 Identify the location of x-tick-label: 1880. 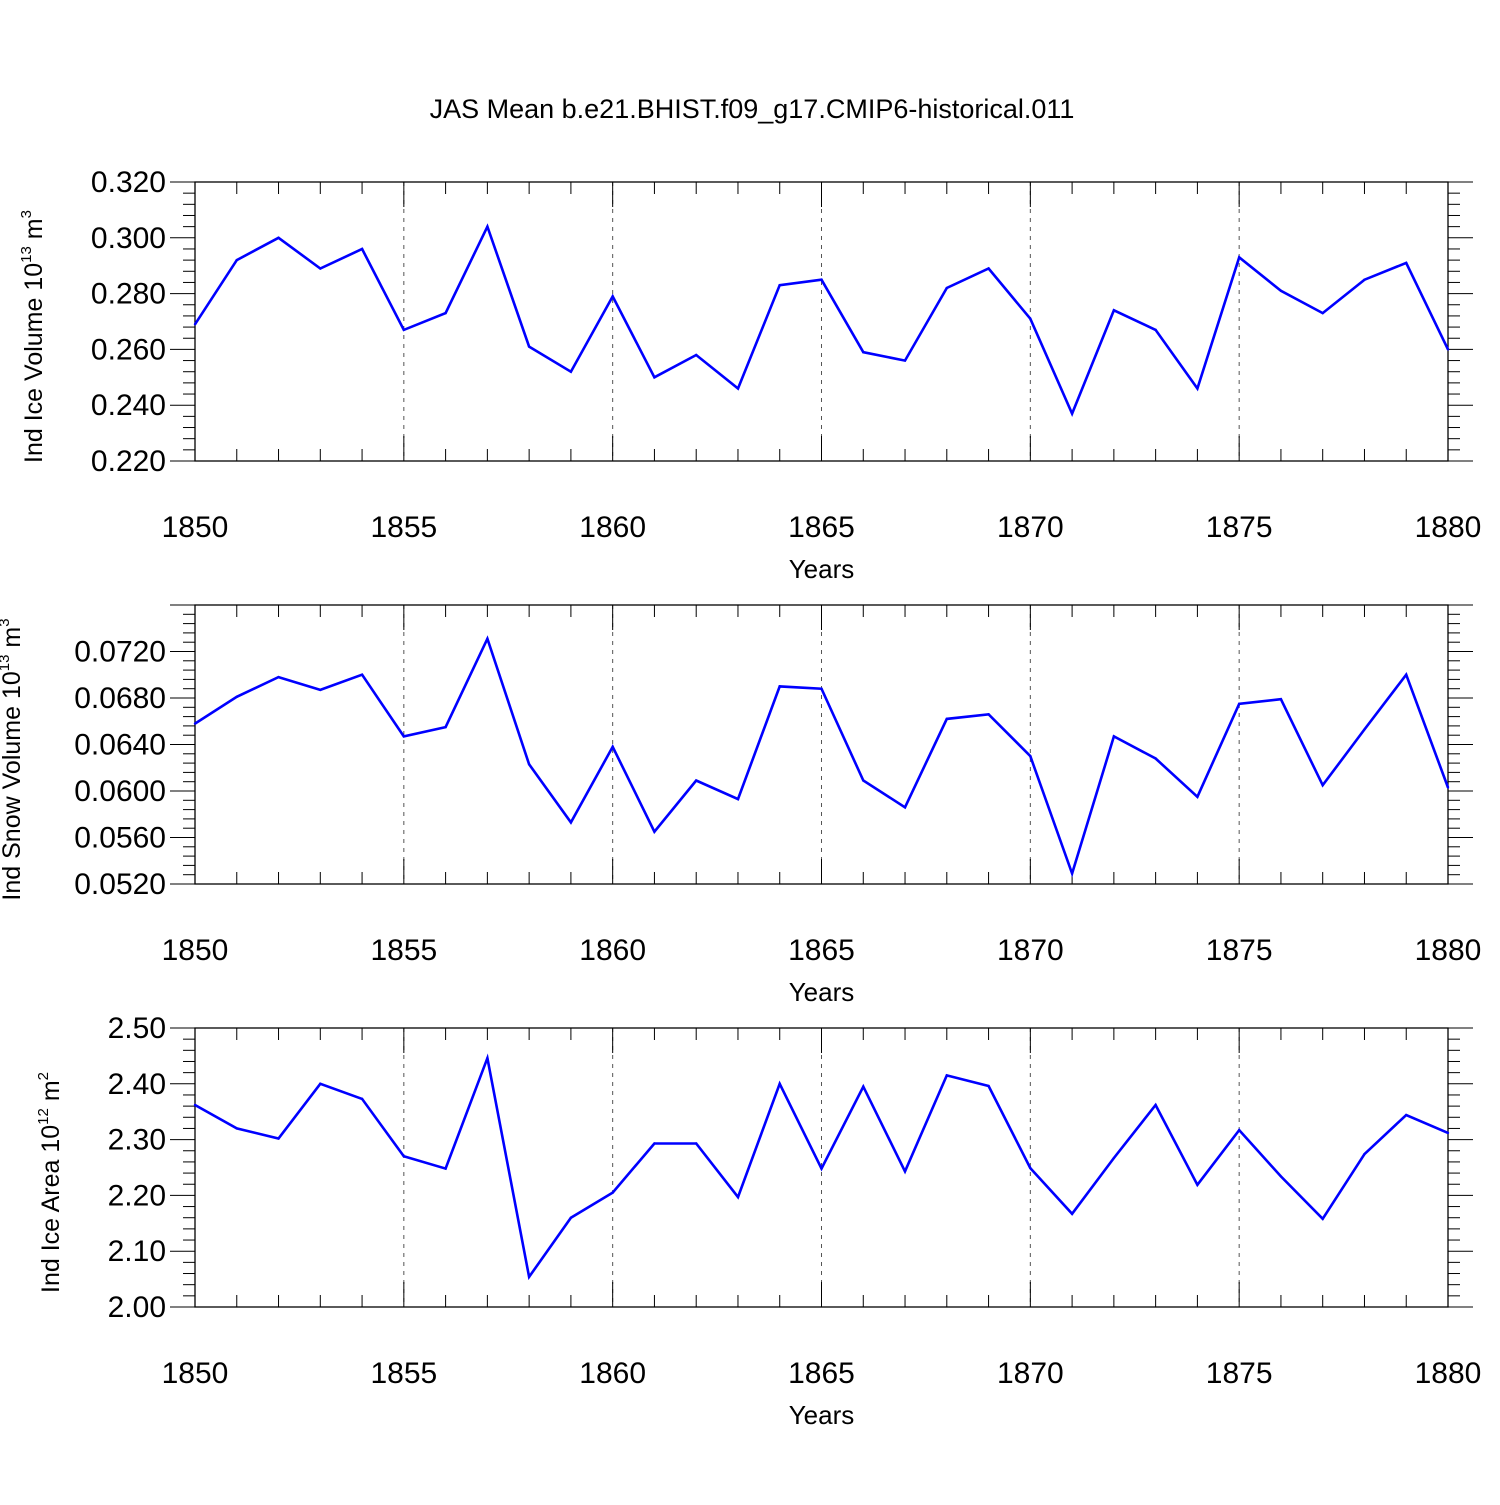
(1448, 527).